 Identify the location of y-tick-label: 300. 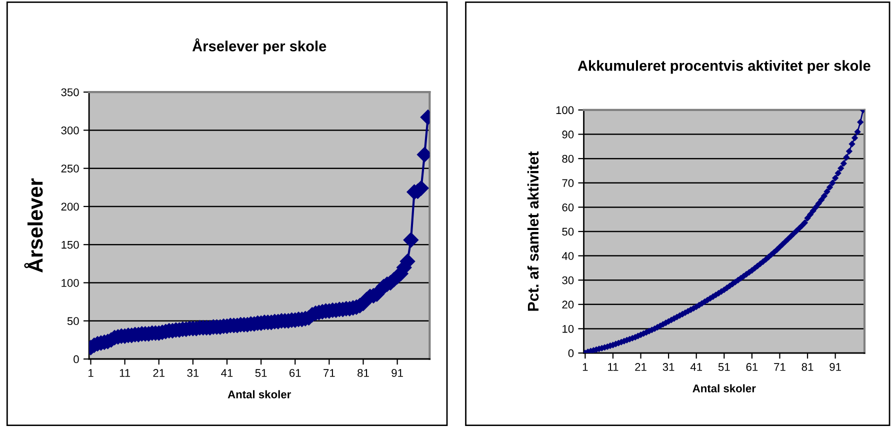
(70, 130).